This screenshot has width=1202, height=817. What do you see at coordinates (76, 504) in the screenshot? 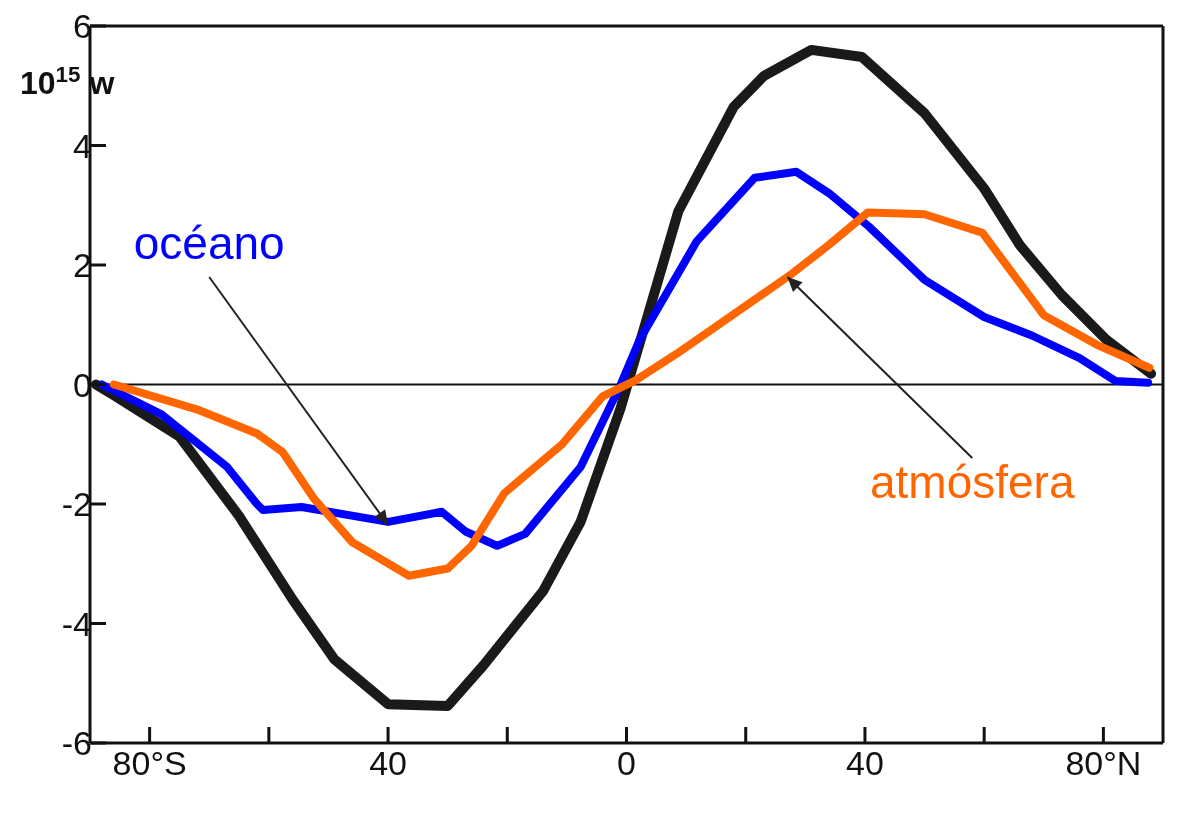
I see `y-tick-label: -2` at bounding box center [76, 504].